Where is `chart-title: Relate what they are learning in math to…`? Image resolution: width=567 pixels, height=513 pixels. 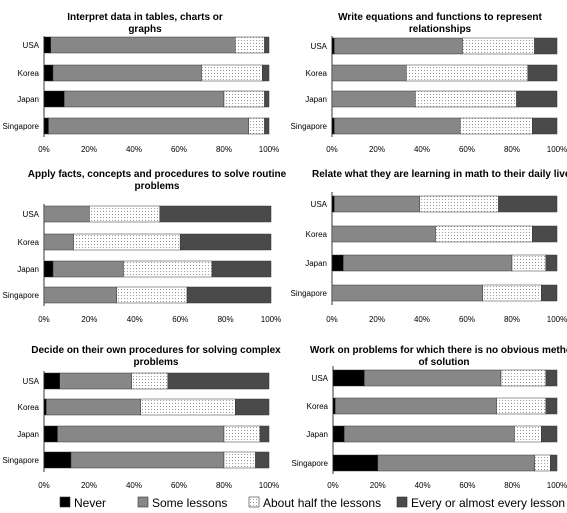 chart-title: Relate what they are learning in math to… is located at coordinates (439, 174).